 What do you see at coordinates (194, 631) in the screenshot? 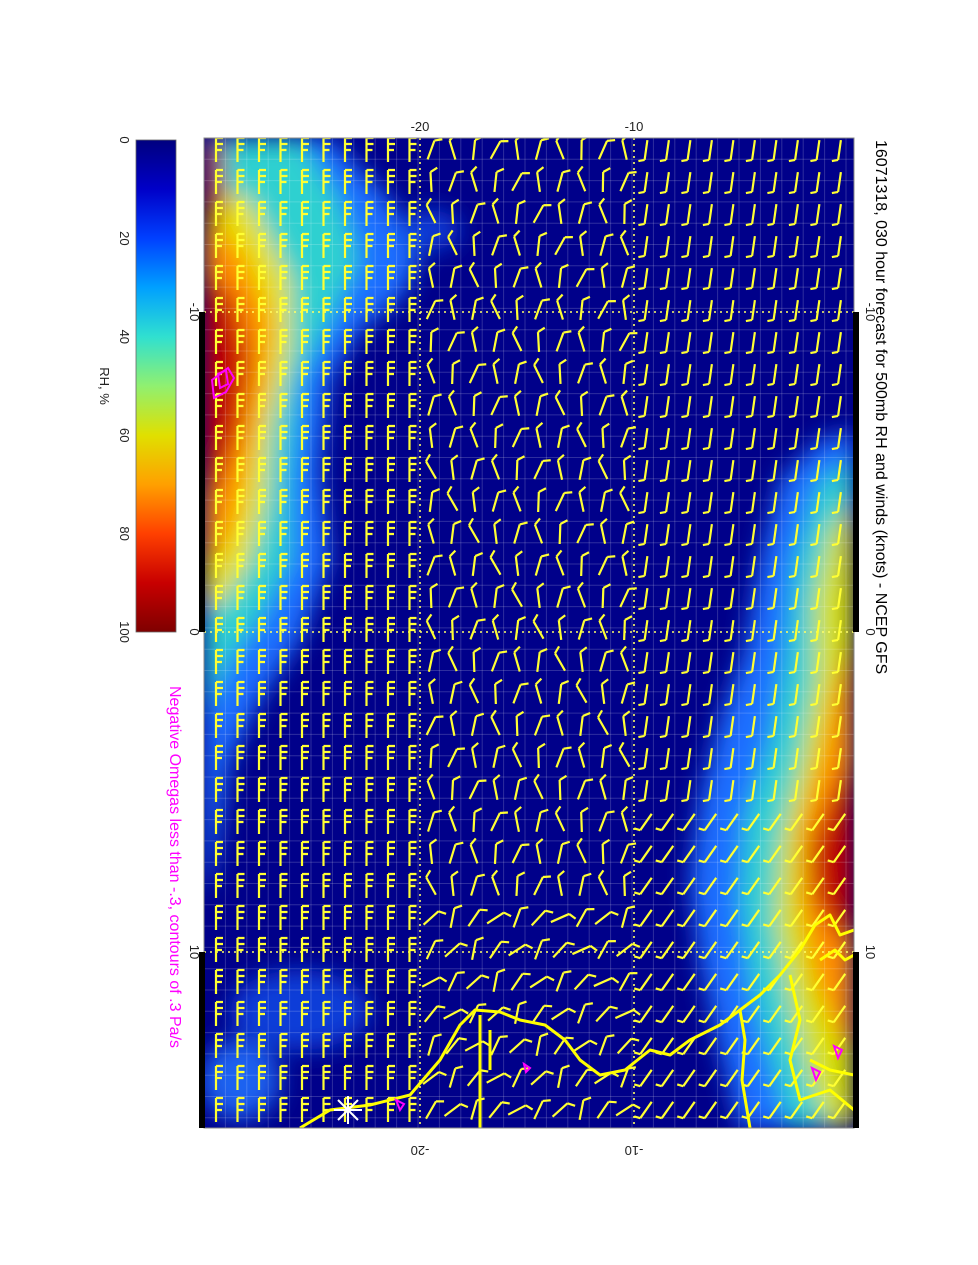
I see `left-tick-label: 0` at bounding box center [194, 631].